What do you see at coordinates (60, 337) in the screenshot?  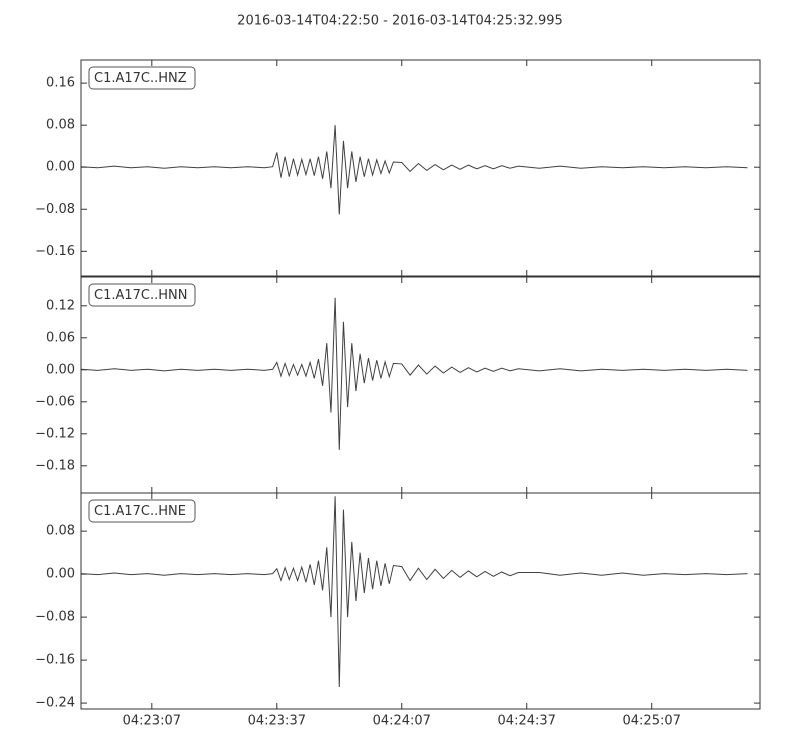 I see `y-tick-label: 0.06` at bounding box center [60, 337].